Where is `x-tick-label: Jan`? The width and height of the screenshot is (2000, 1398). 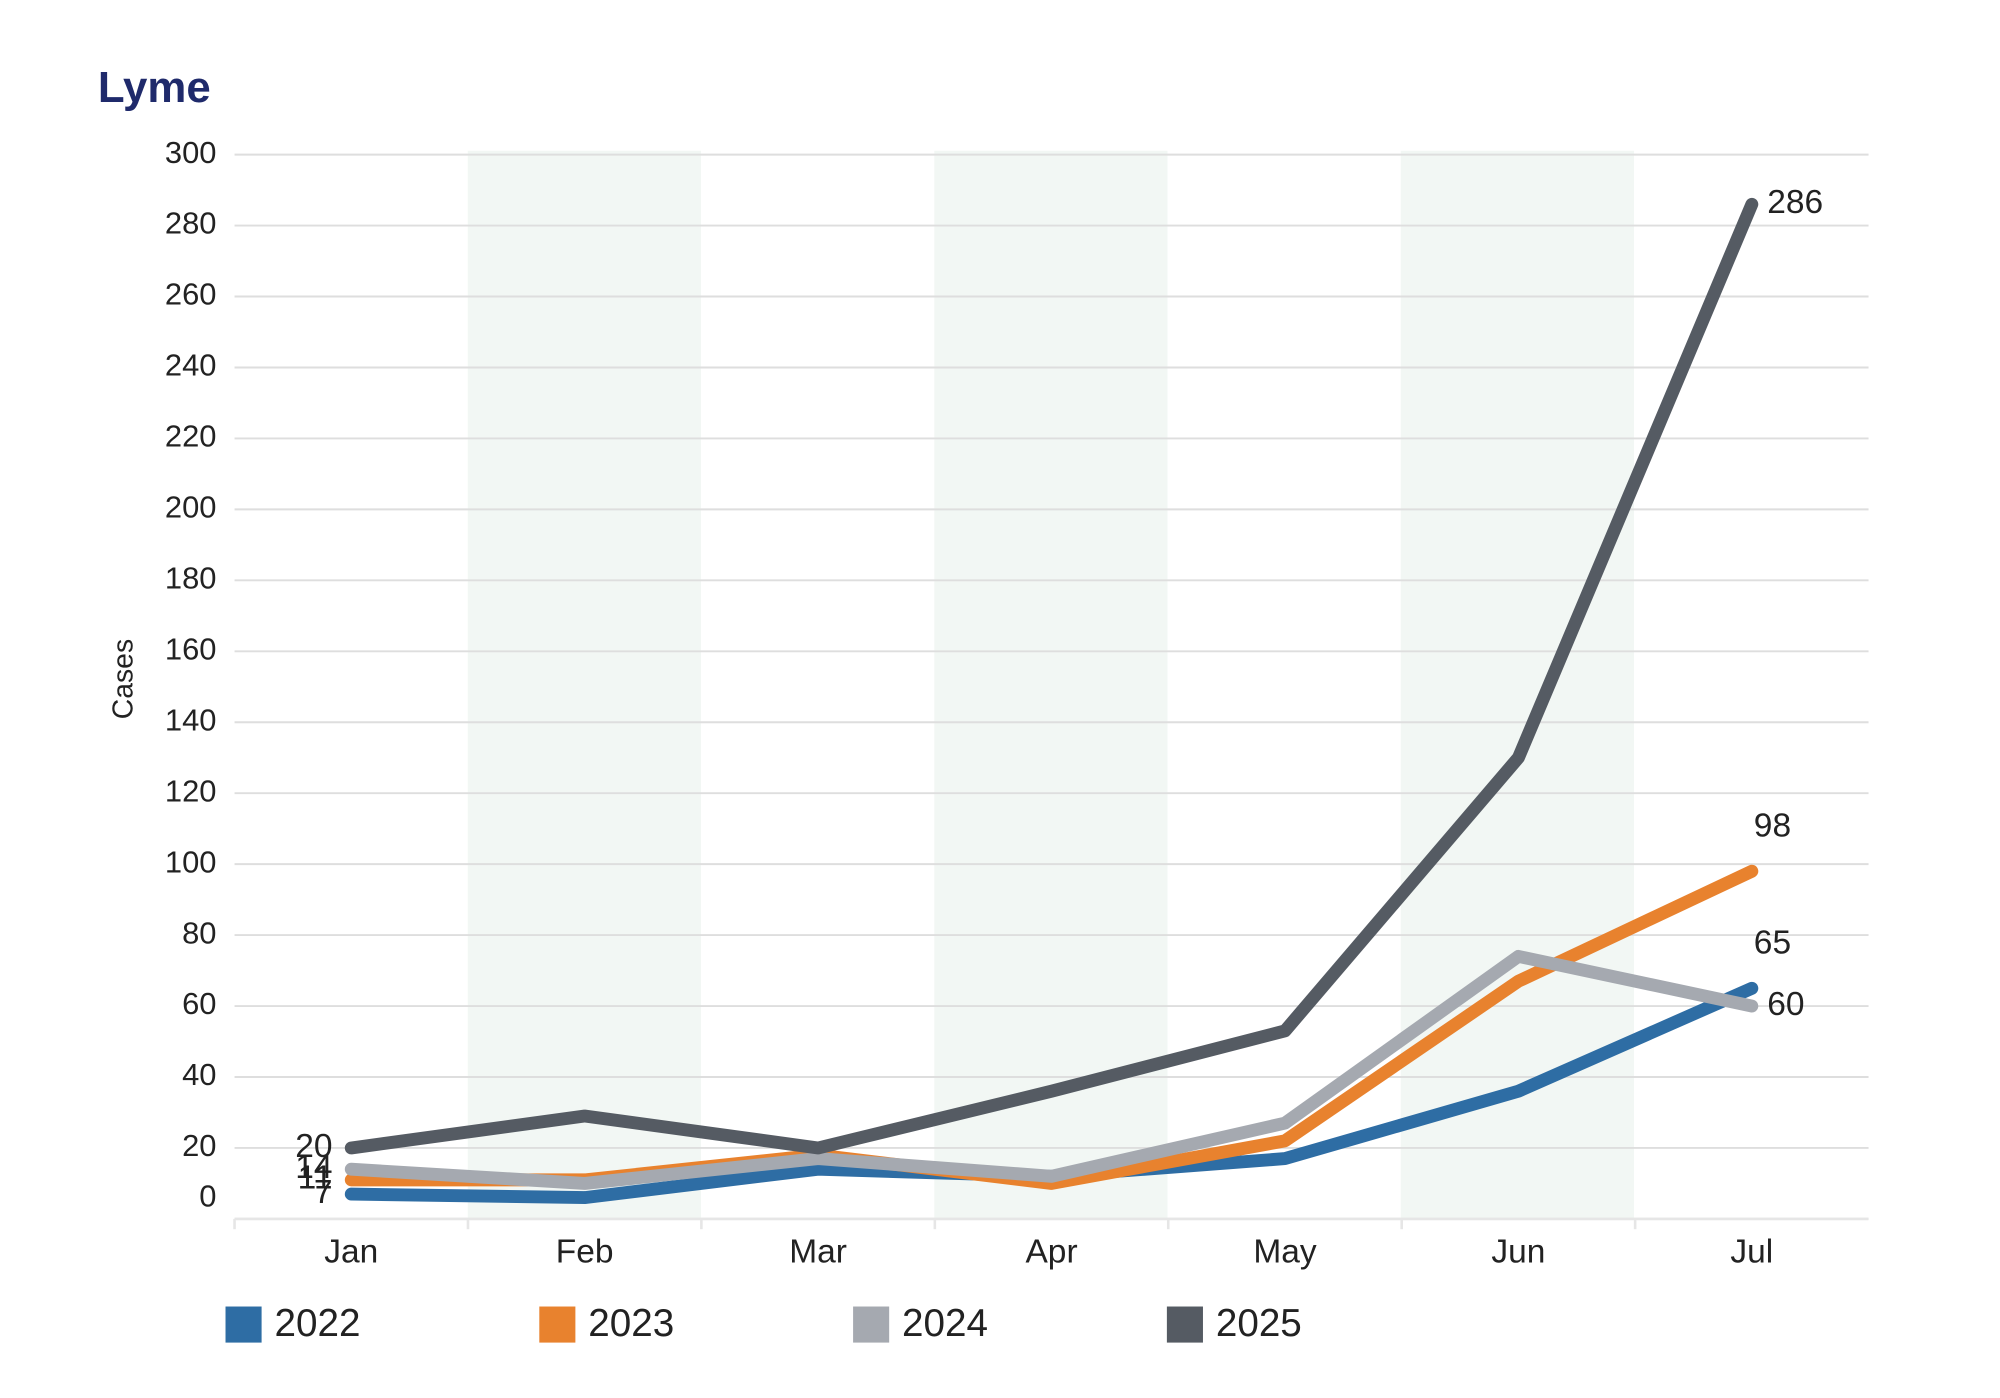
x-tick-label: Jan is located at coordinates (351, 1252).